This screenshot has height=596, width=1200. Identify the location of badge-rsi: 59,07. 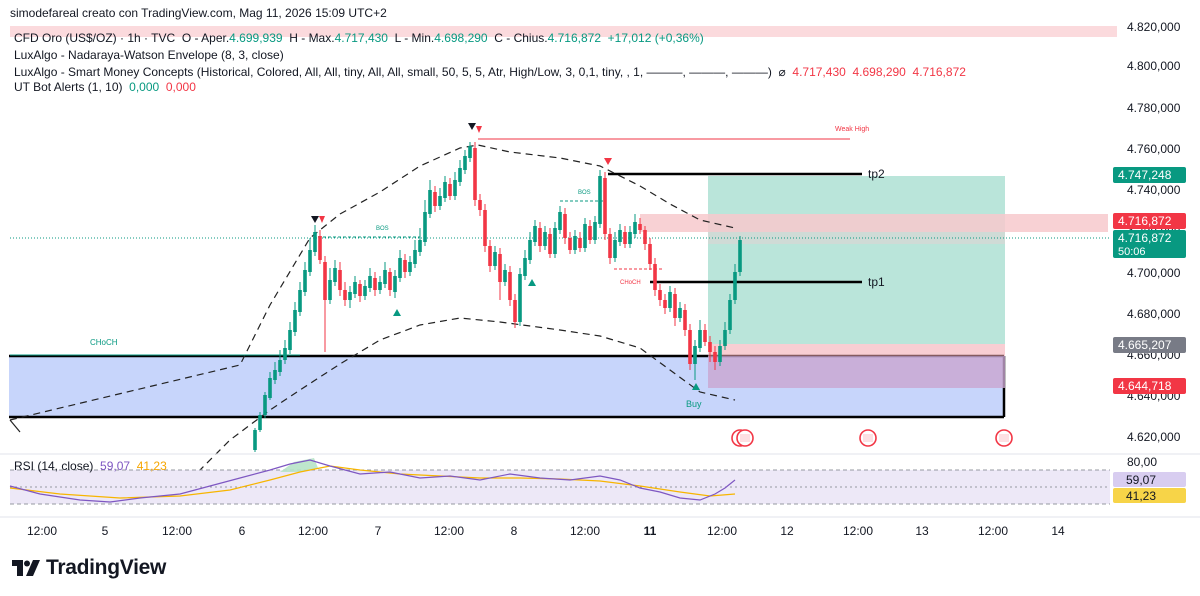
(1149, 479).